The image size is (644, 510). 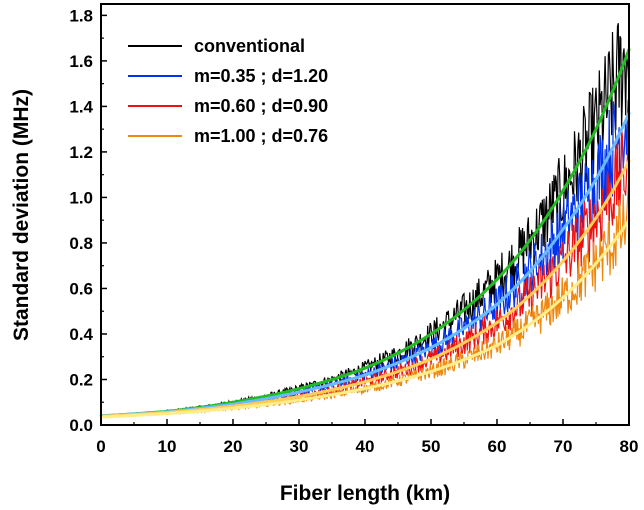 What do you see at coordinates (167, 446) in the screenshot?
I see `x-tick-label: 10` at bounding box center [167, 446].